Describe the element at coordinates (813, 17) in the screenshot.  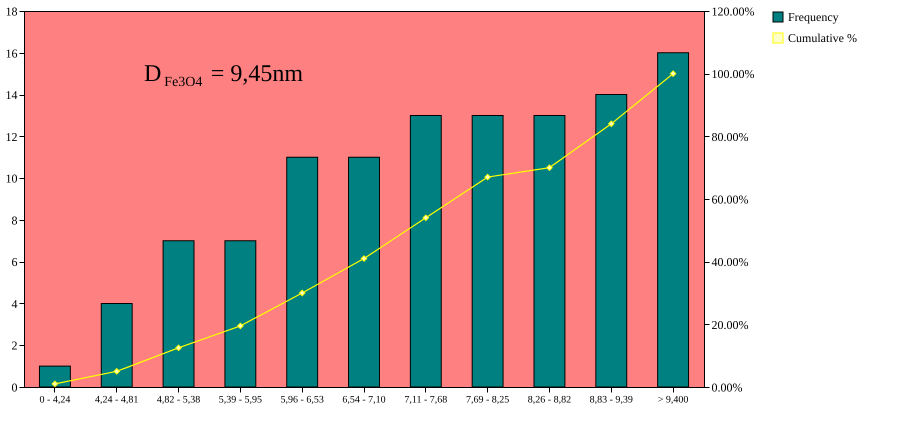
I see `legend-label: Frequency` at that location.